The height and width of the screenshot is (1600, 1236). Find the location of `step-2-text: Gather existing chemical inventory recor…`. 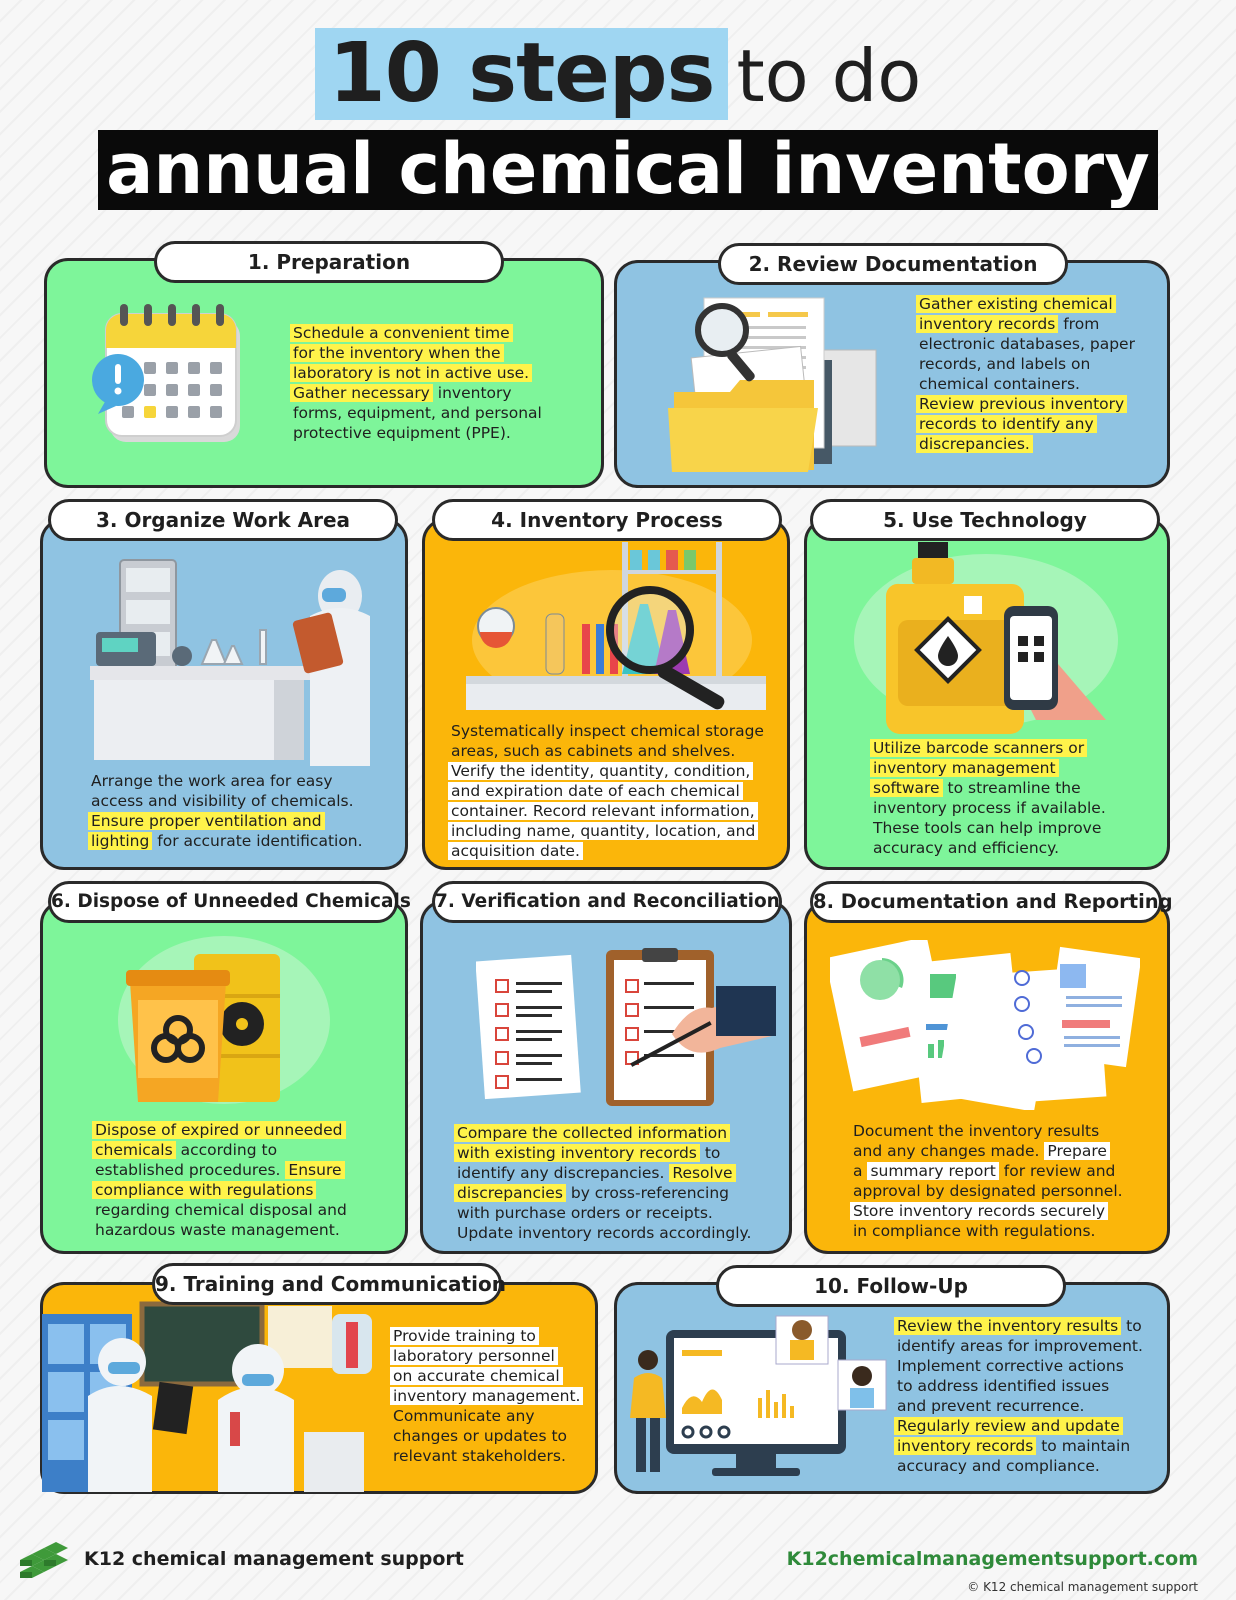

step-2-text: Gather existing chemical inventory recor… is located at coordinates (1027, 374).